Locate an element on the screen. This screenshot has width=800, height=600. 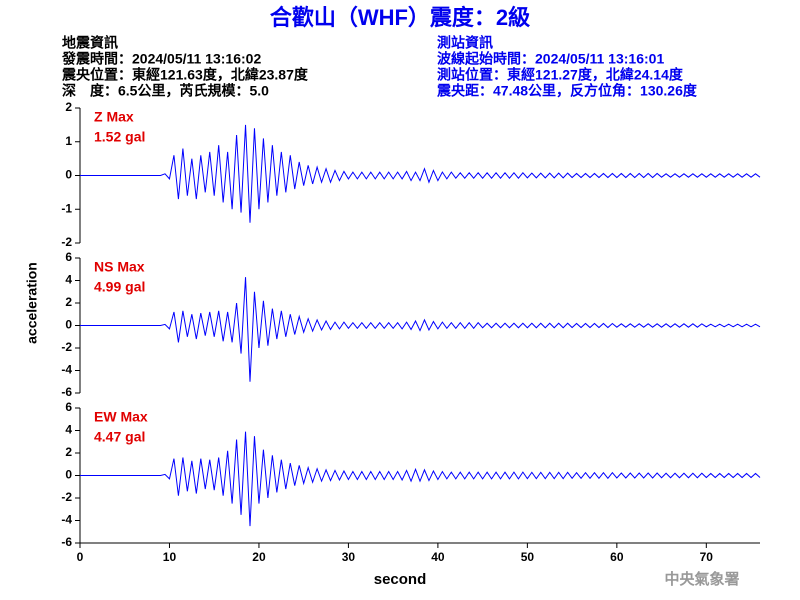
max-label: NS Max is located at coordinates (119, 267).